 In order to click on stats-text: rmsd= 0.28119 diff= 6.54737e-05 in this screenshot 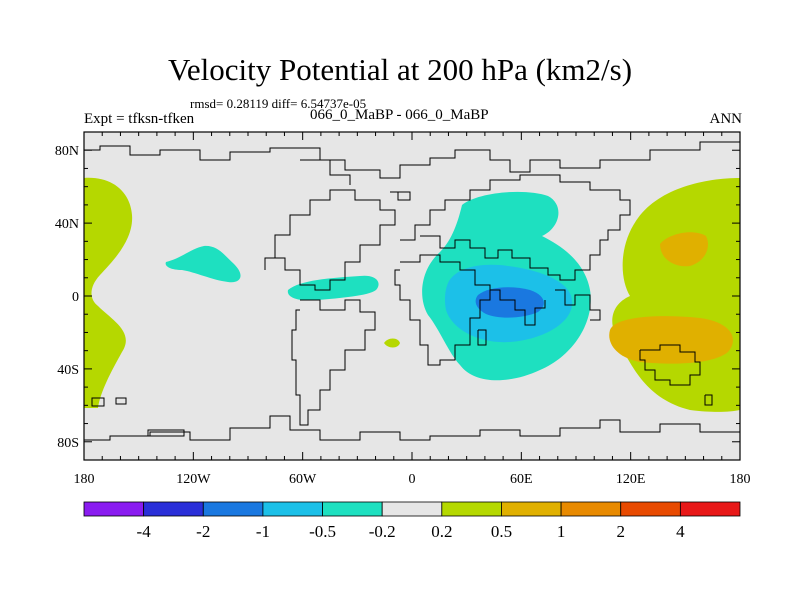, I will do `click(278, 103)`.